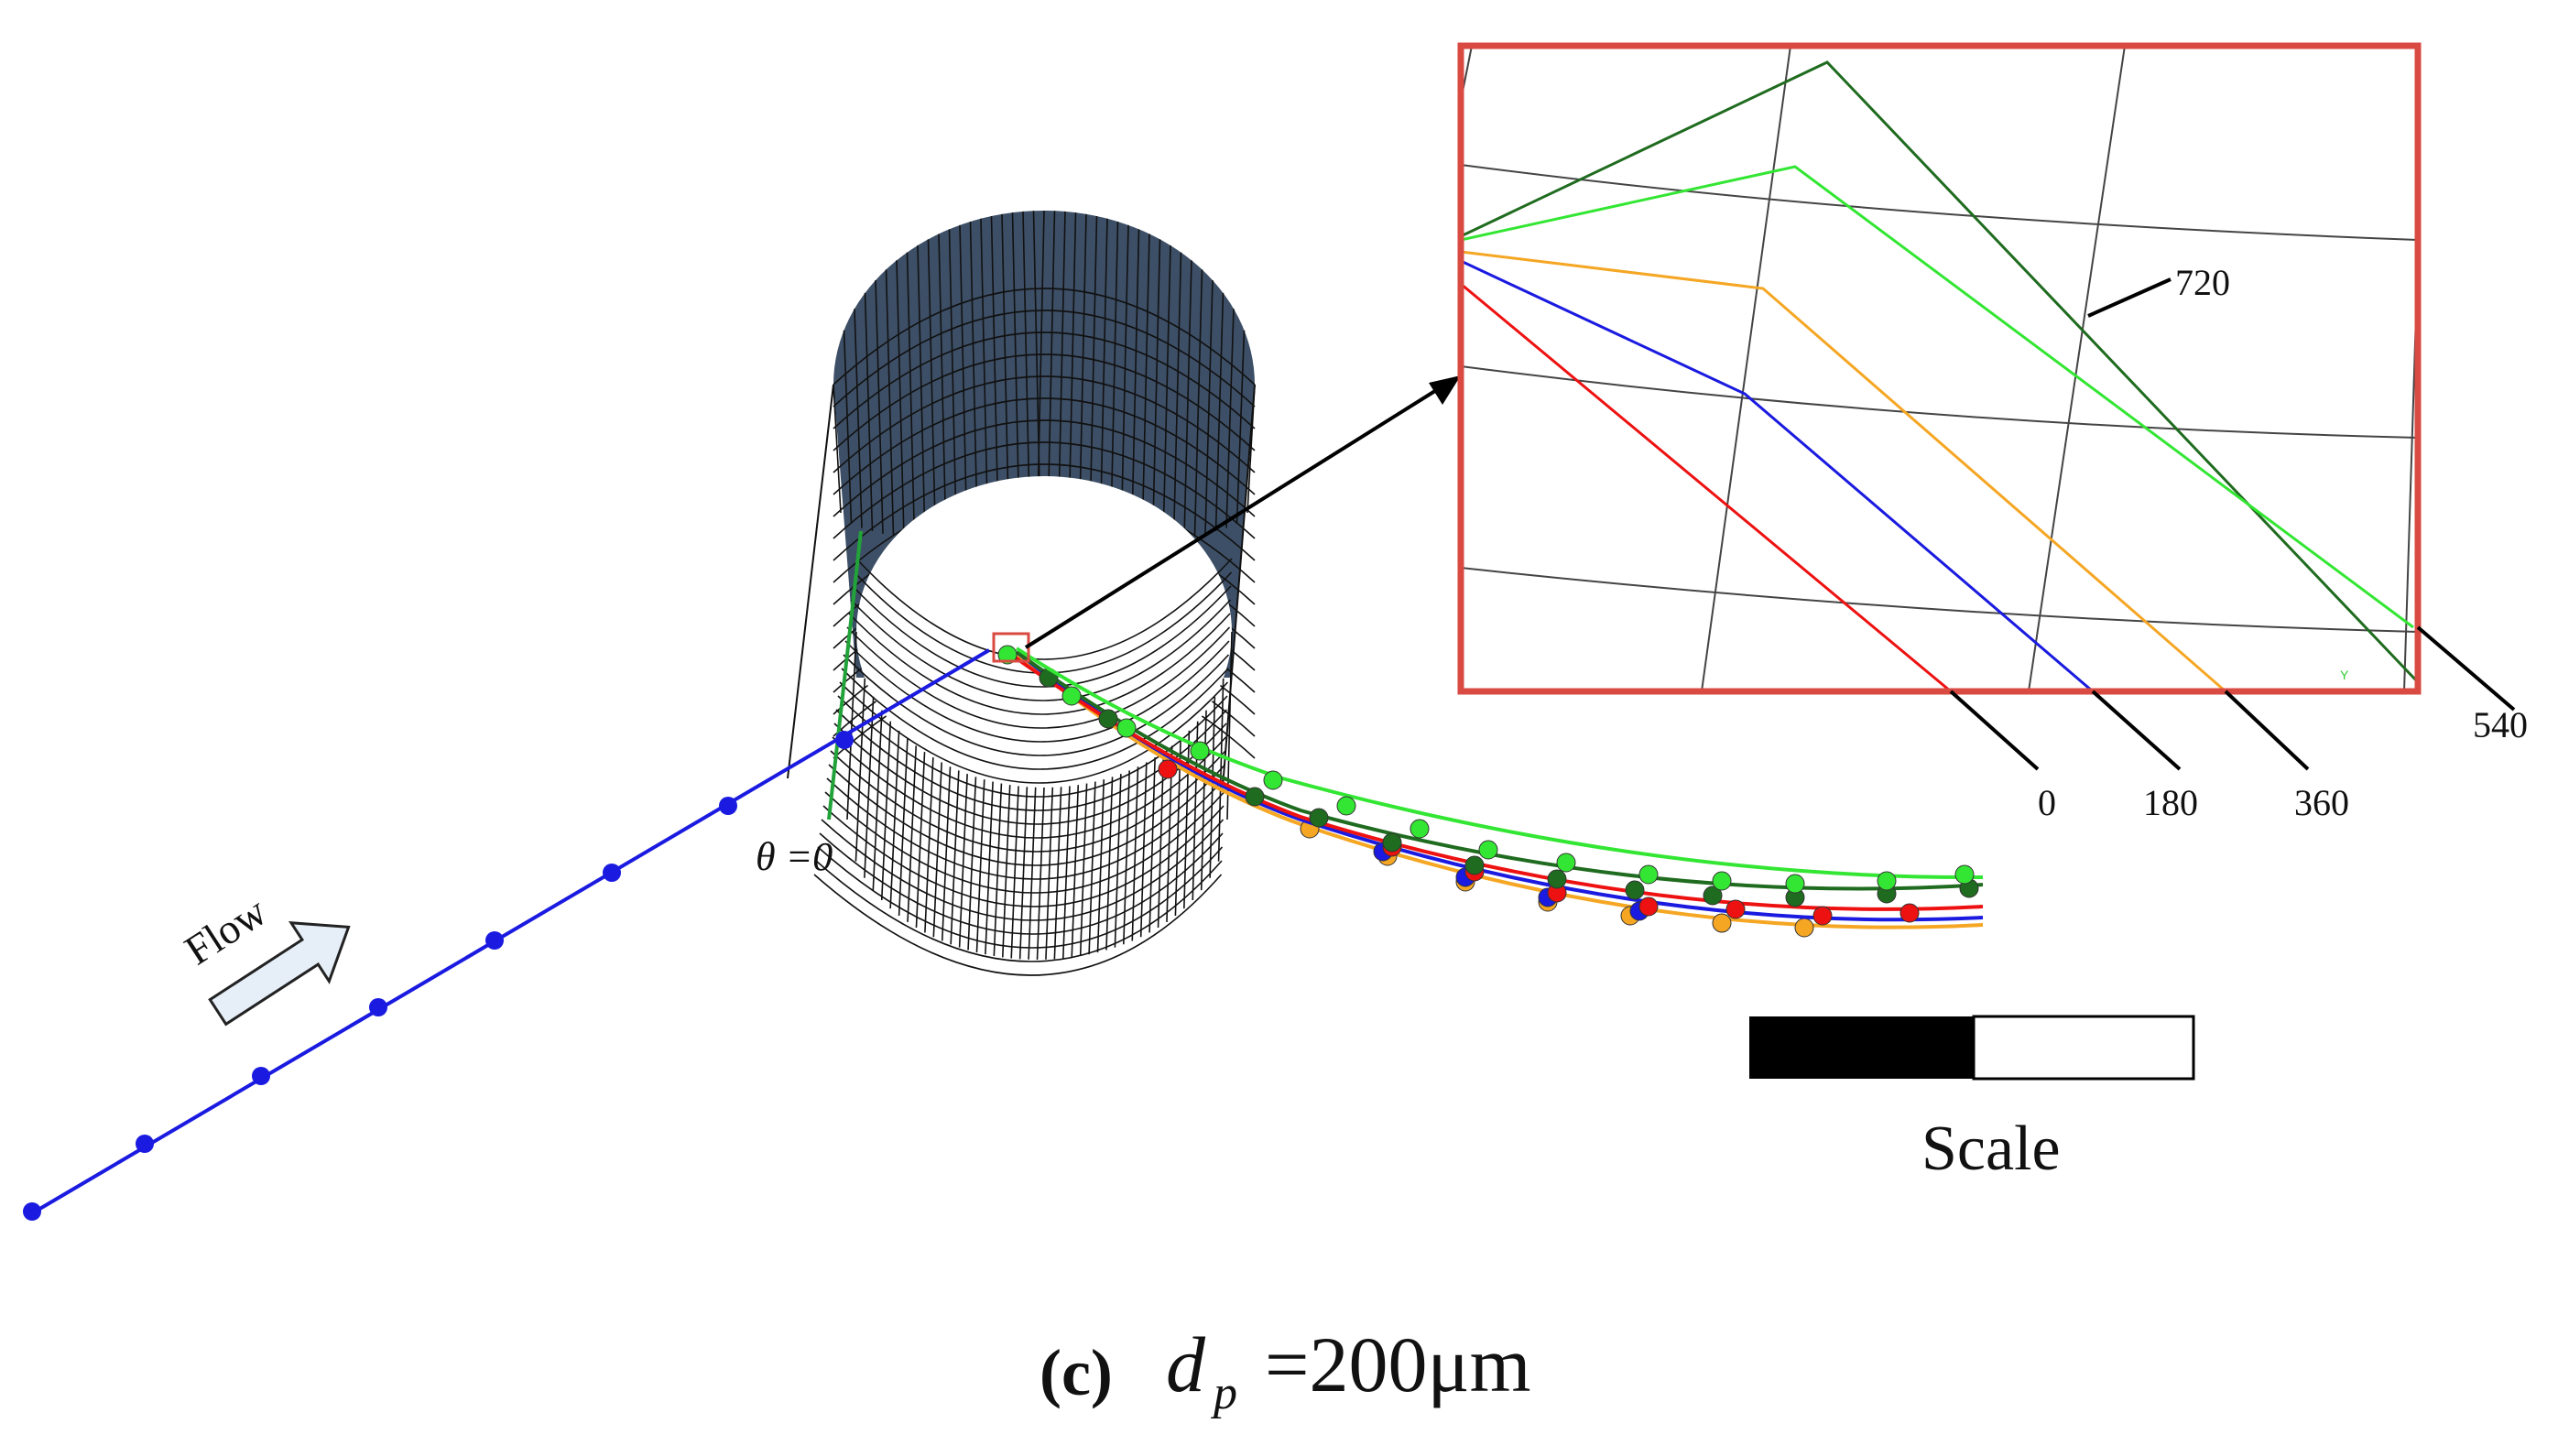 This screenshot has width=2558, height=1456. I want to click on cylinder, so click(1021, 593).